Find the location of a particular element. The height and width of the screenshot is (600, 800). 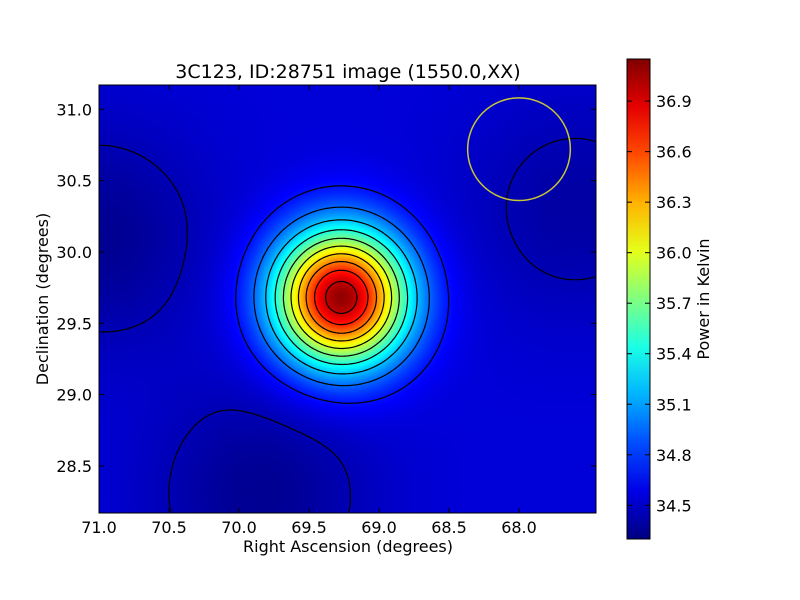

x-tick-label: 68.5 is located at coordinates (449, 527).